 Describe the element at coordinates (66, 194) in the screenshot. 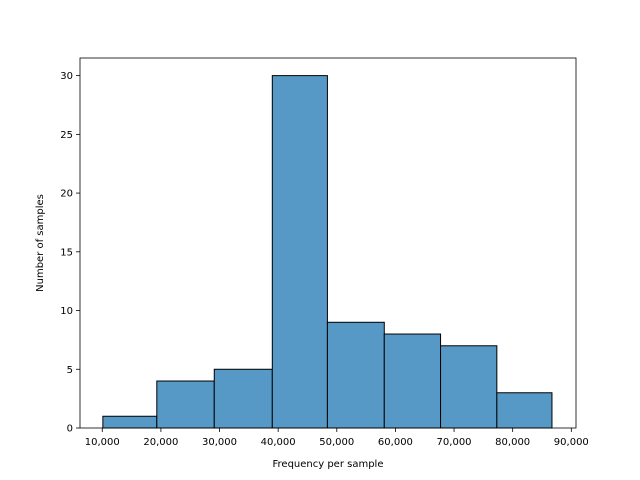

I see `y-tick-label-5: 20` at that location.